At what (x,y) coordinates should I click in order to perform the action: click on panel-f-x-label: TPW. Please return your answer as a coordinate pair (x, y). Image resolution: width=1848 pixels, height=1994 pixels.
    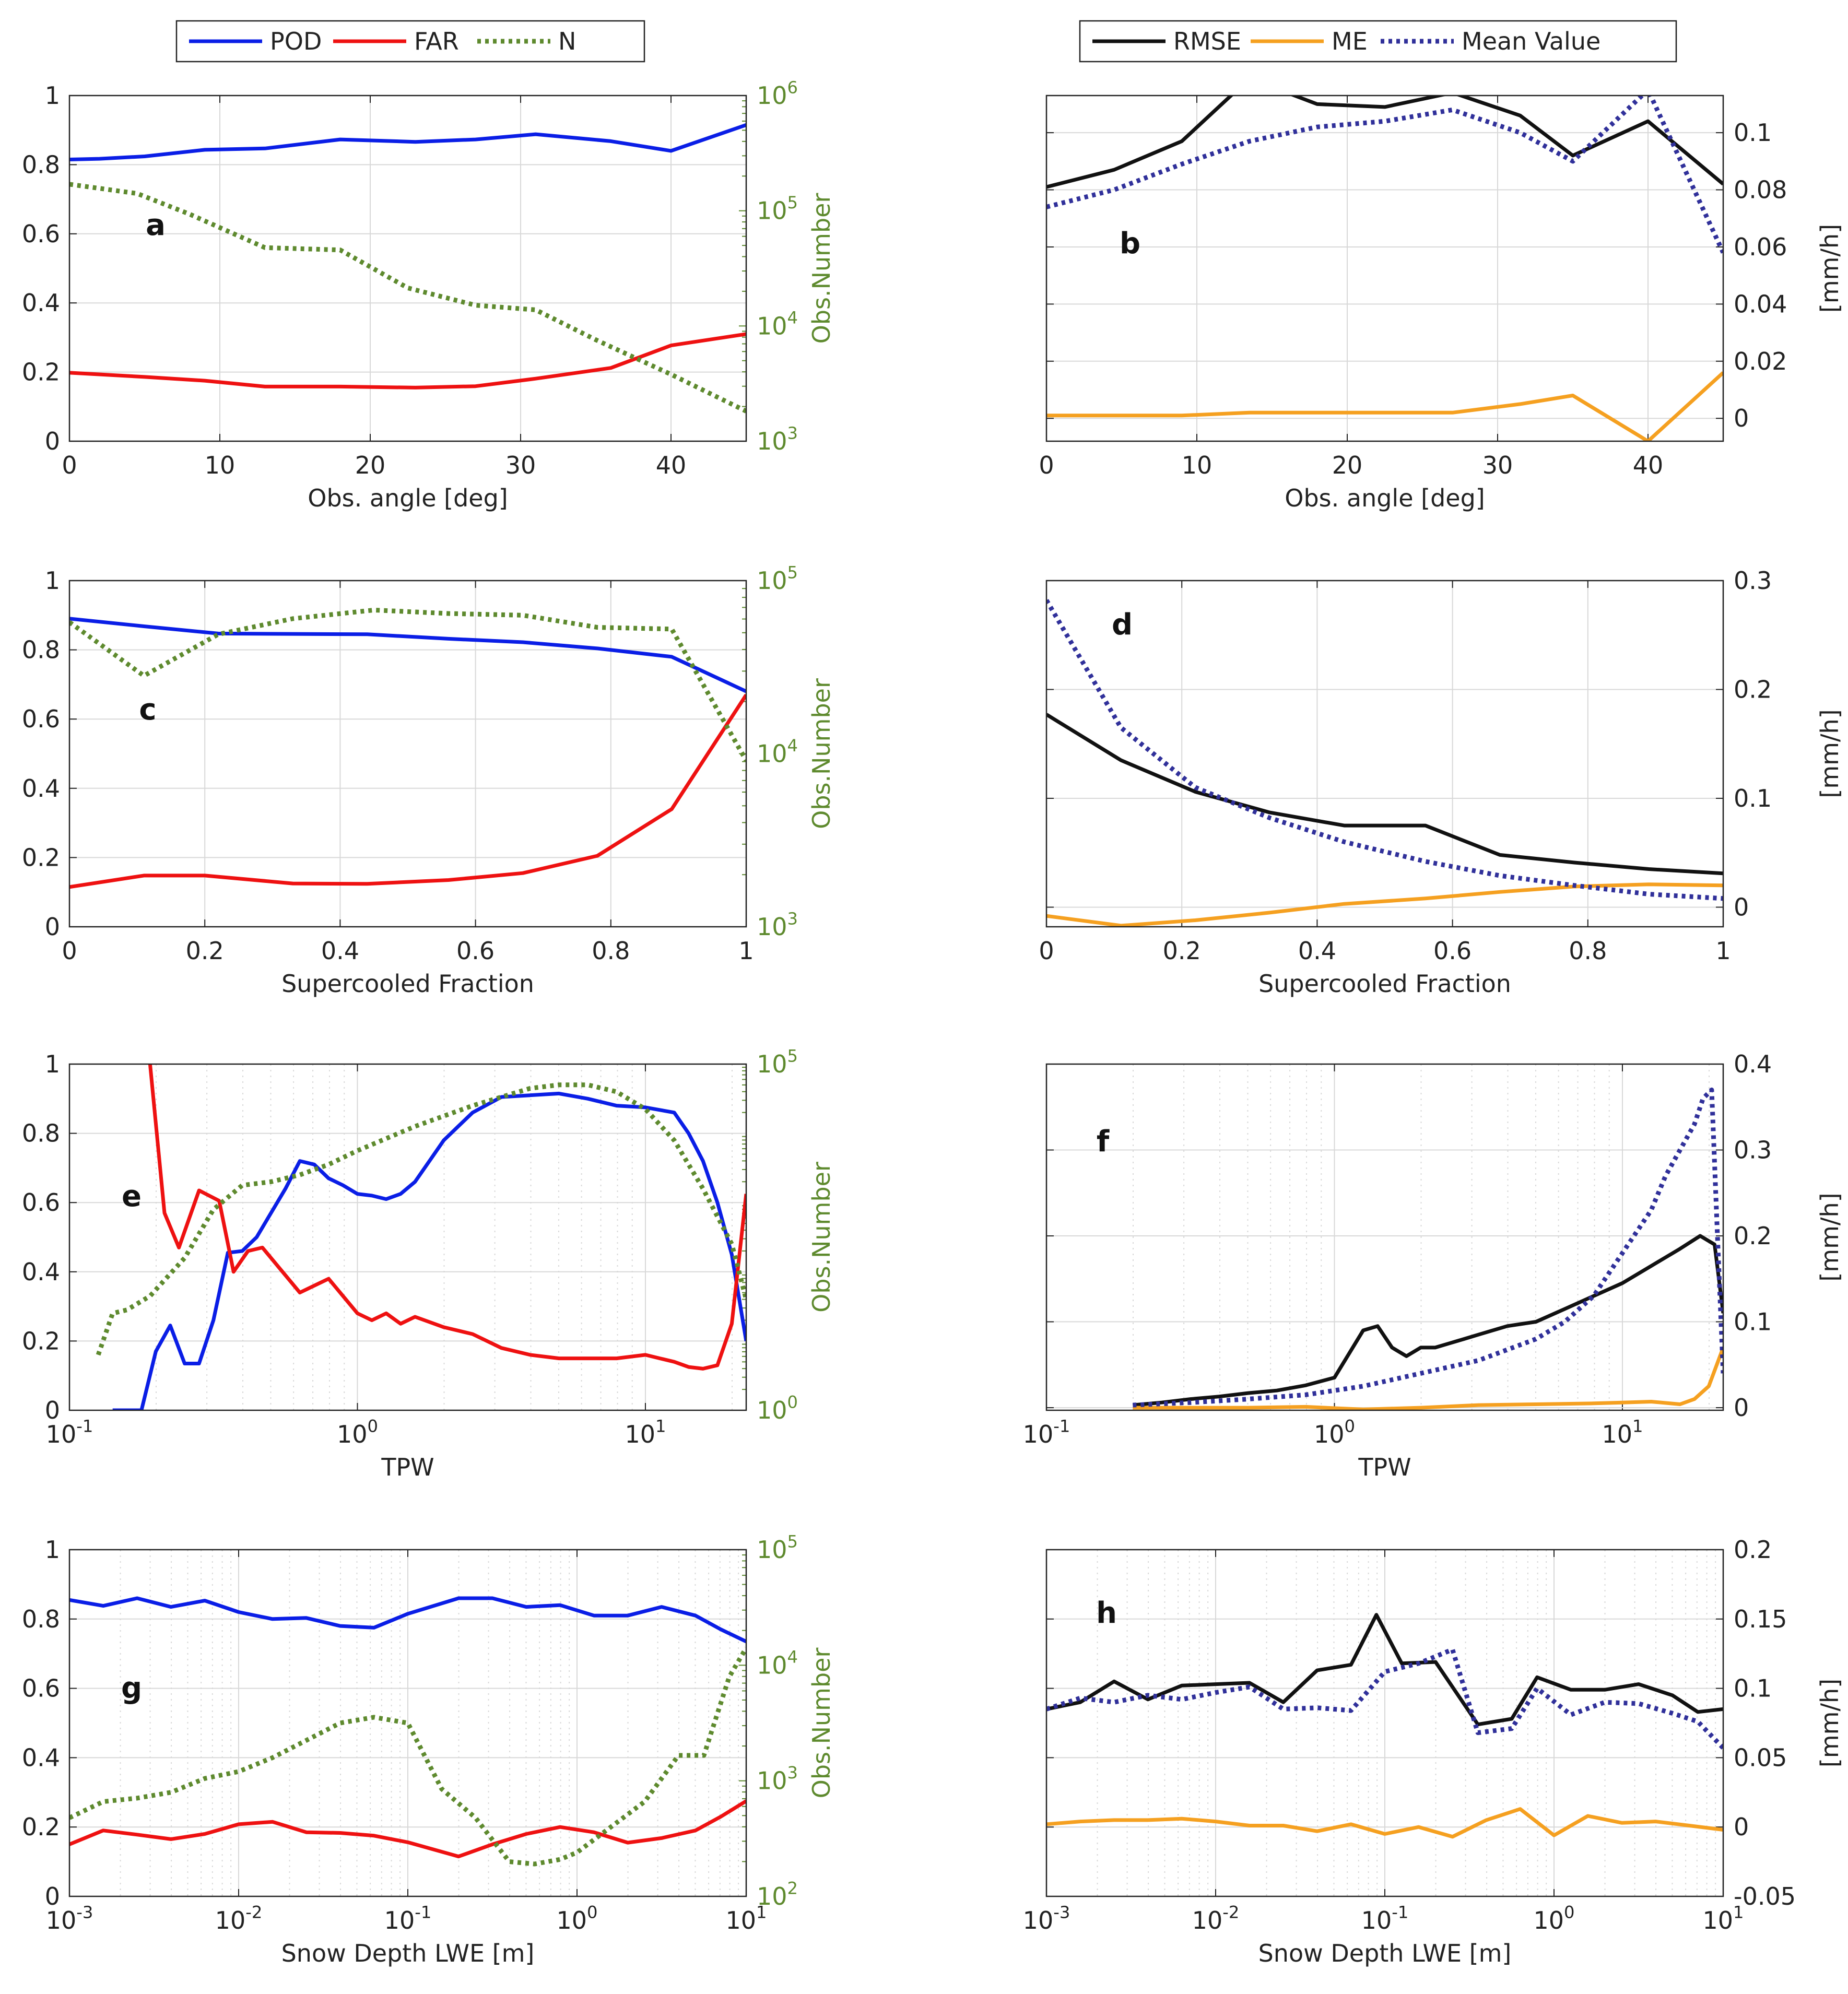
    Looking at the image, I should click on (1384, 1467).